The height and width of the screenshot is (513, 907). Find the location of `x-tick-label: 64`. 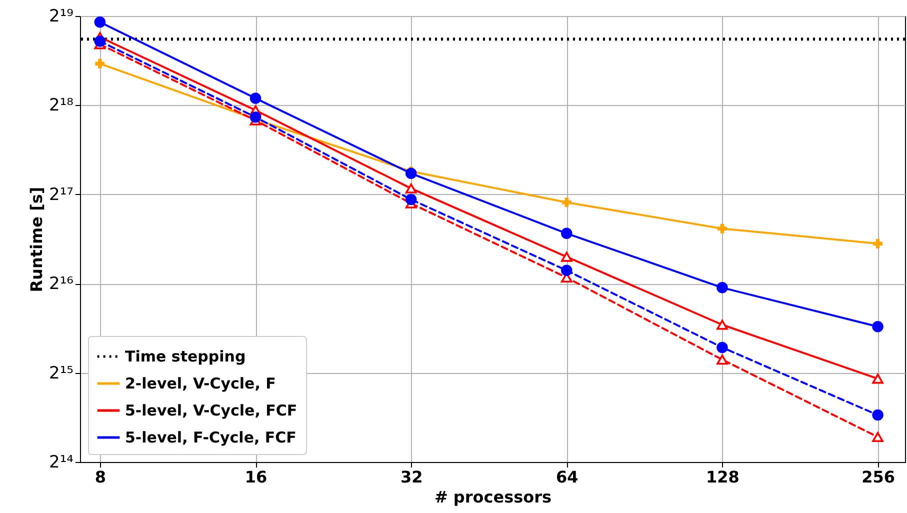

x-tick-label: 64 is located at coordinates (567, 477).